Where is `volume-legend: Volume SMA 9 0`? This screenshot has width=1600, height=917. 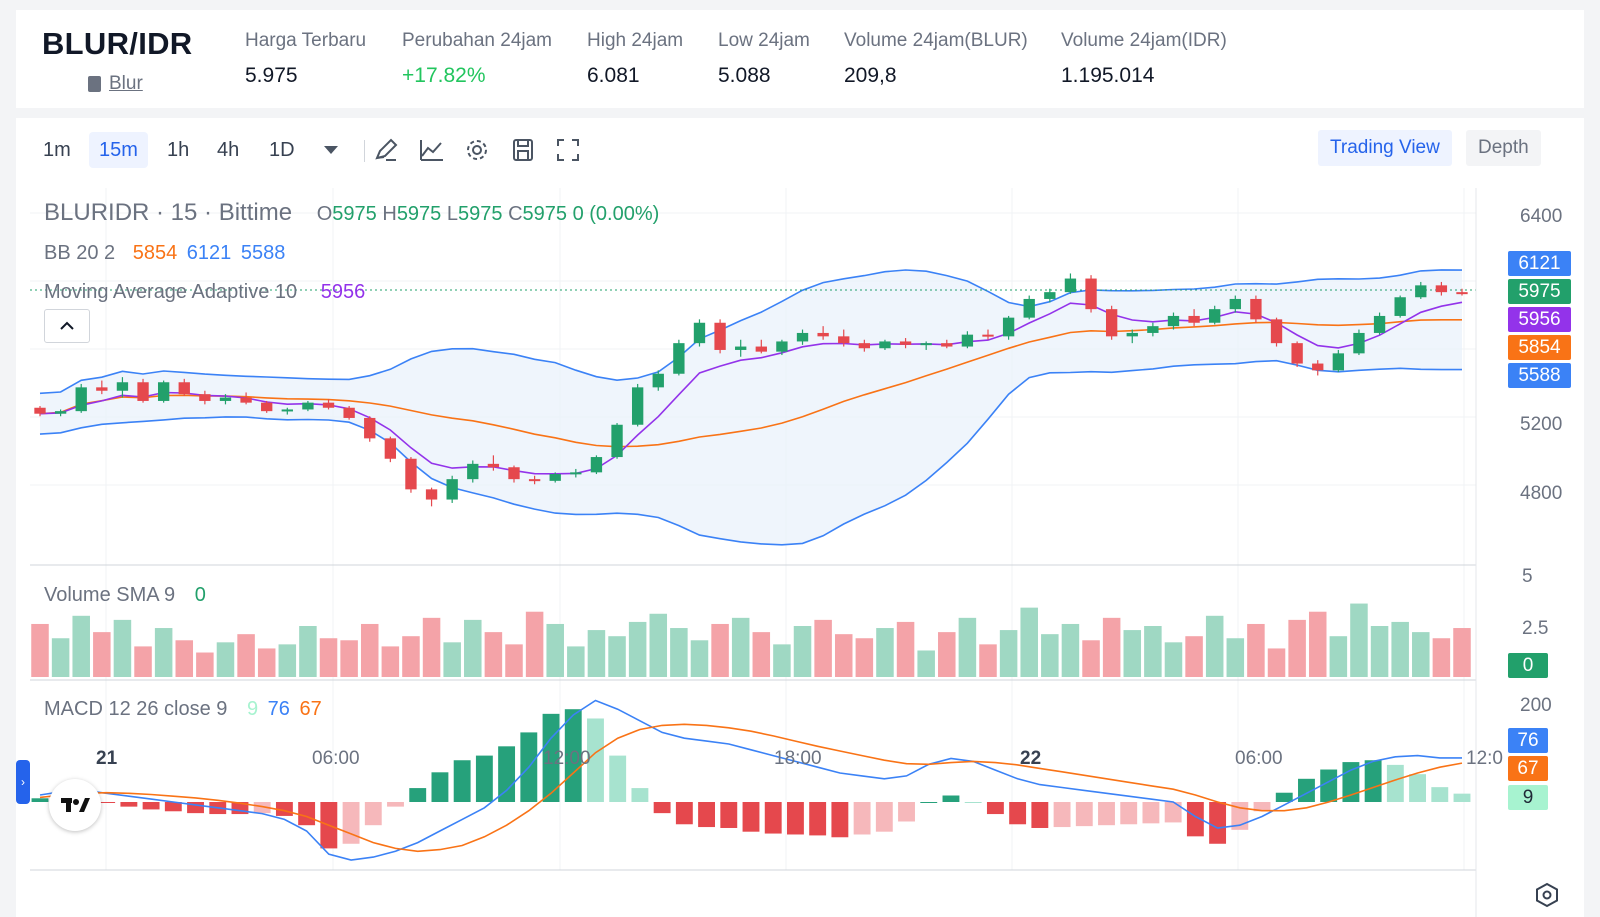
volume-legend: Volume SMA 9 0 is located at coordinates (125, 595).